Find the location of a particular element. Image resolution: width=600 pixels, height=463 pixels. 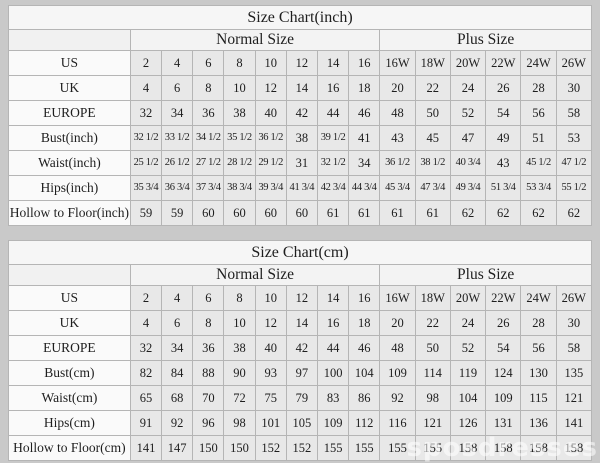

value-cell: 150 is located at coordinates (208, 448).